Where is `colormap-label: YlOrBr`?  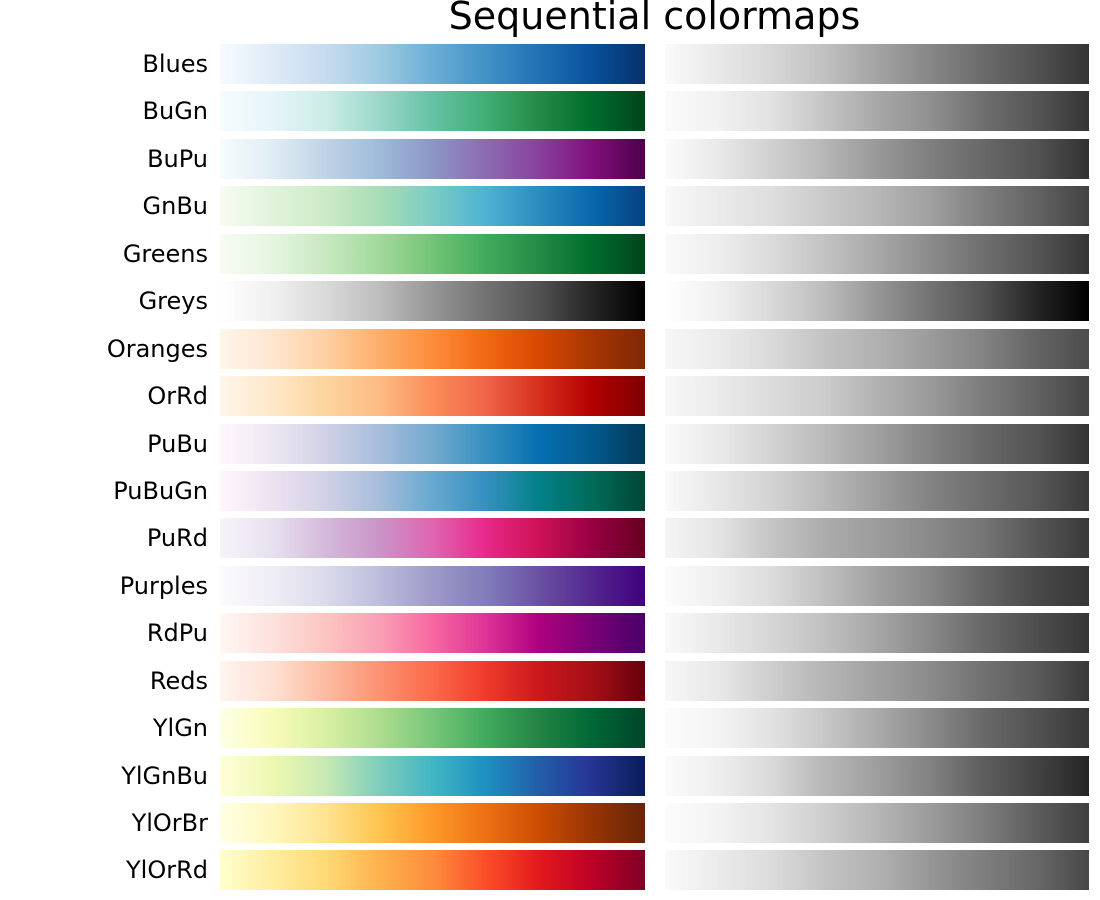 colormap-label: YlOrBr is located at coordinates (169, 823).